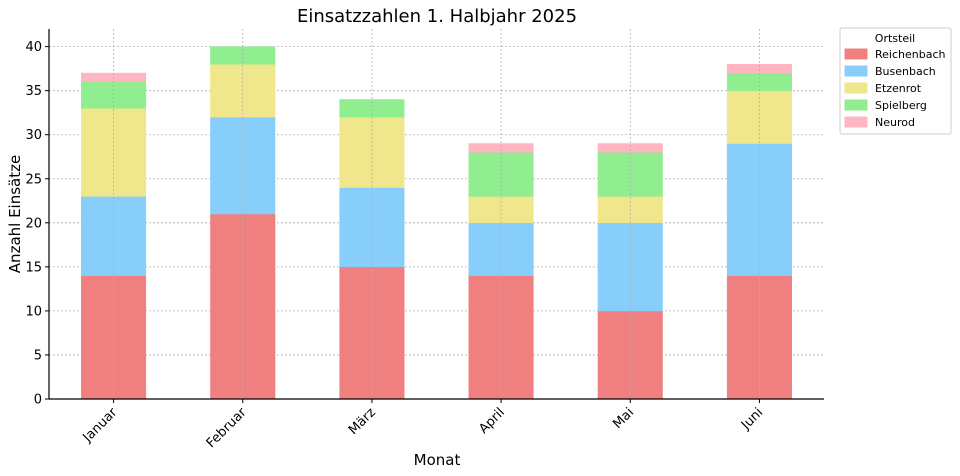 The height and width of the screenshot is (476, 960). Describe the element at coordinates (910, 54) in the screenshot. I see `legend-entry-label: Reichenbach` at that location.